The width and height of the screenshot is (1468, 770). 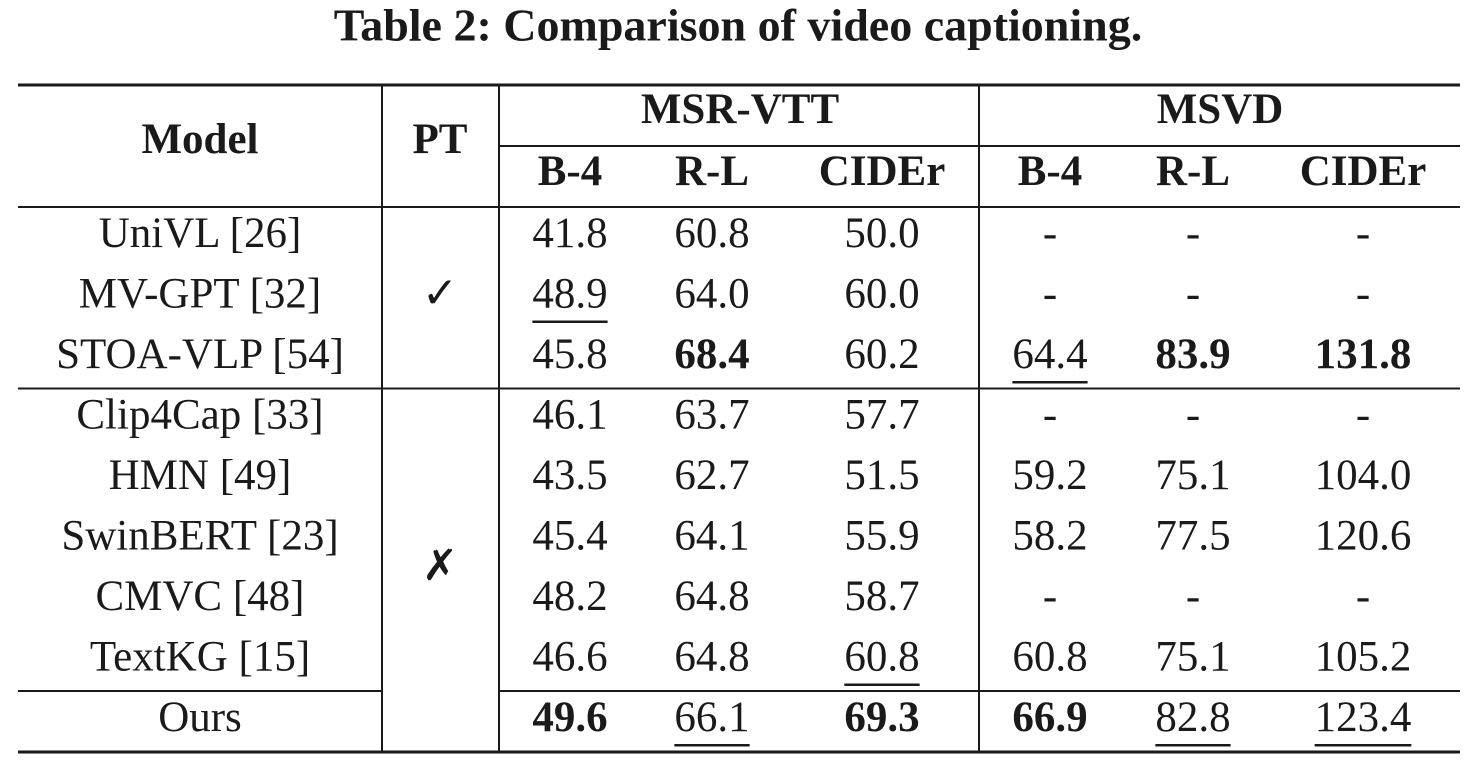 I want to click on cell-value: 66.1, so click(x=711, y=717).